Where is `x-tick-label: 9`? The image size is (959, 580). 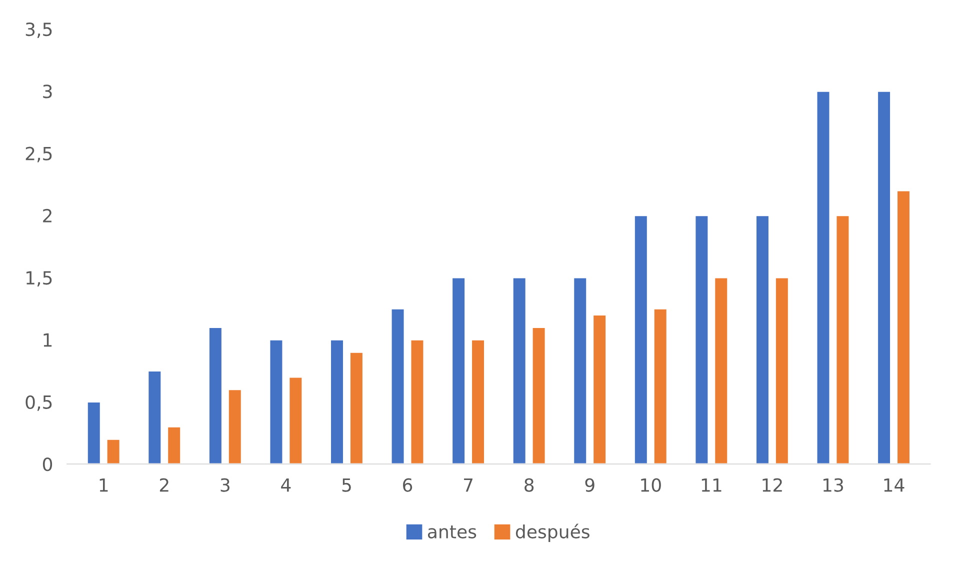 x-tick-label: 9 is located at coordinates (589, 485).